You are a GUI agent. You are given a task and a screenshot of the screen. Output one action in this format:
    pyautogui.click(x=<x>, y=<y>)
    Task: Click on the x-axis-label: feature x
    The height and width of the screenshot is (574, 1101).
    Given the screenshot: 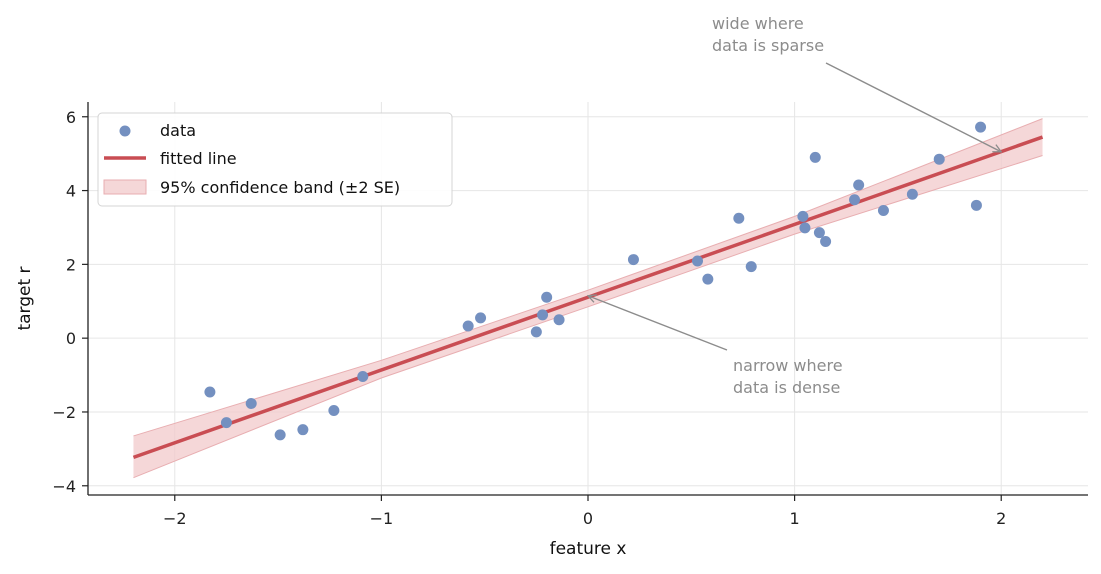 What is the action you would take?
    pyautogui.click(x=588, y=549)
    